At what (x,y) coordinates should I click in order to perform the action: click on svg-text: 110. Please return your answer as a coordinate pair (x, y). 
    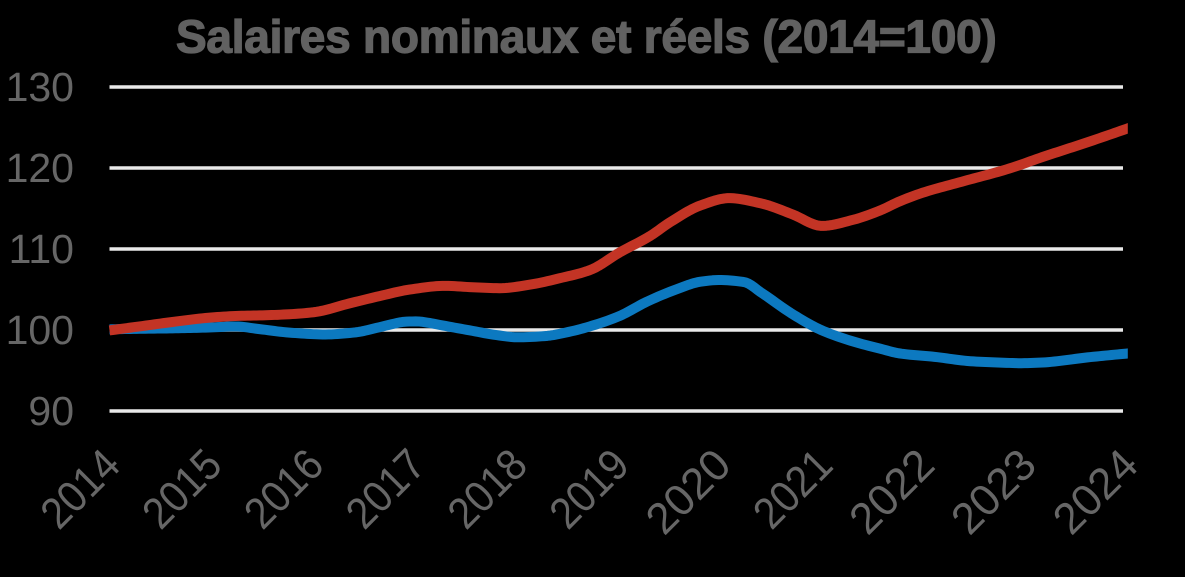
    Looking at the image, I should click on (41, 249).